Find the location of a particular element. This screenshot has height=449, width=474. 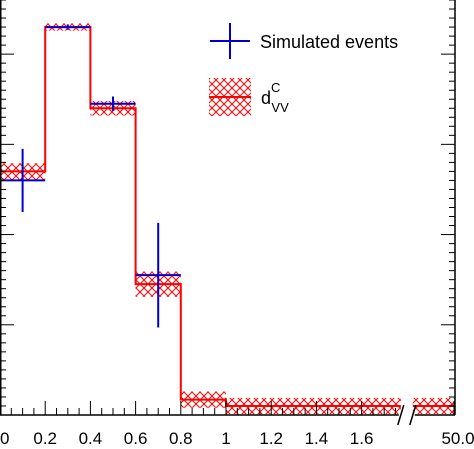

x-tick-labels: 0 0.2 0.4 0.6 0.8 1 1.2 1.4 1.6 50.0 is located at coordinates (237, 438).